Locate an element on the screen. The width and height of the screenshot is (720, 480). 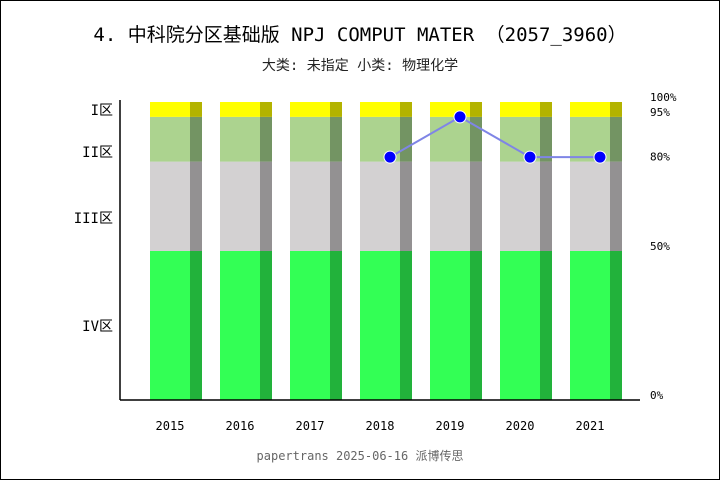
x-tick-label: 2019 is located at coordinates (450, 426).